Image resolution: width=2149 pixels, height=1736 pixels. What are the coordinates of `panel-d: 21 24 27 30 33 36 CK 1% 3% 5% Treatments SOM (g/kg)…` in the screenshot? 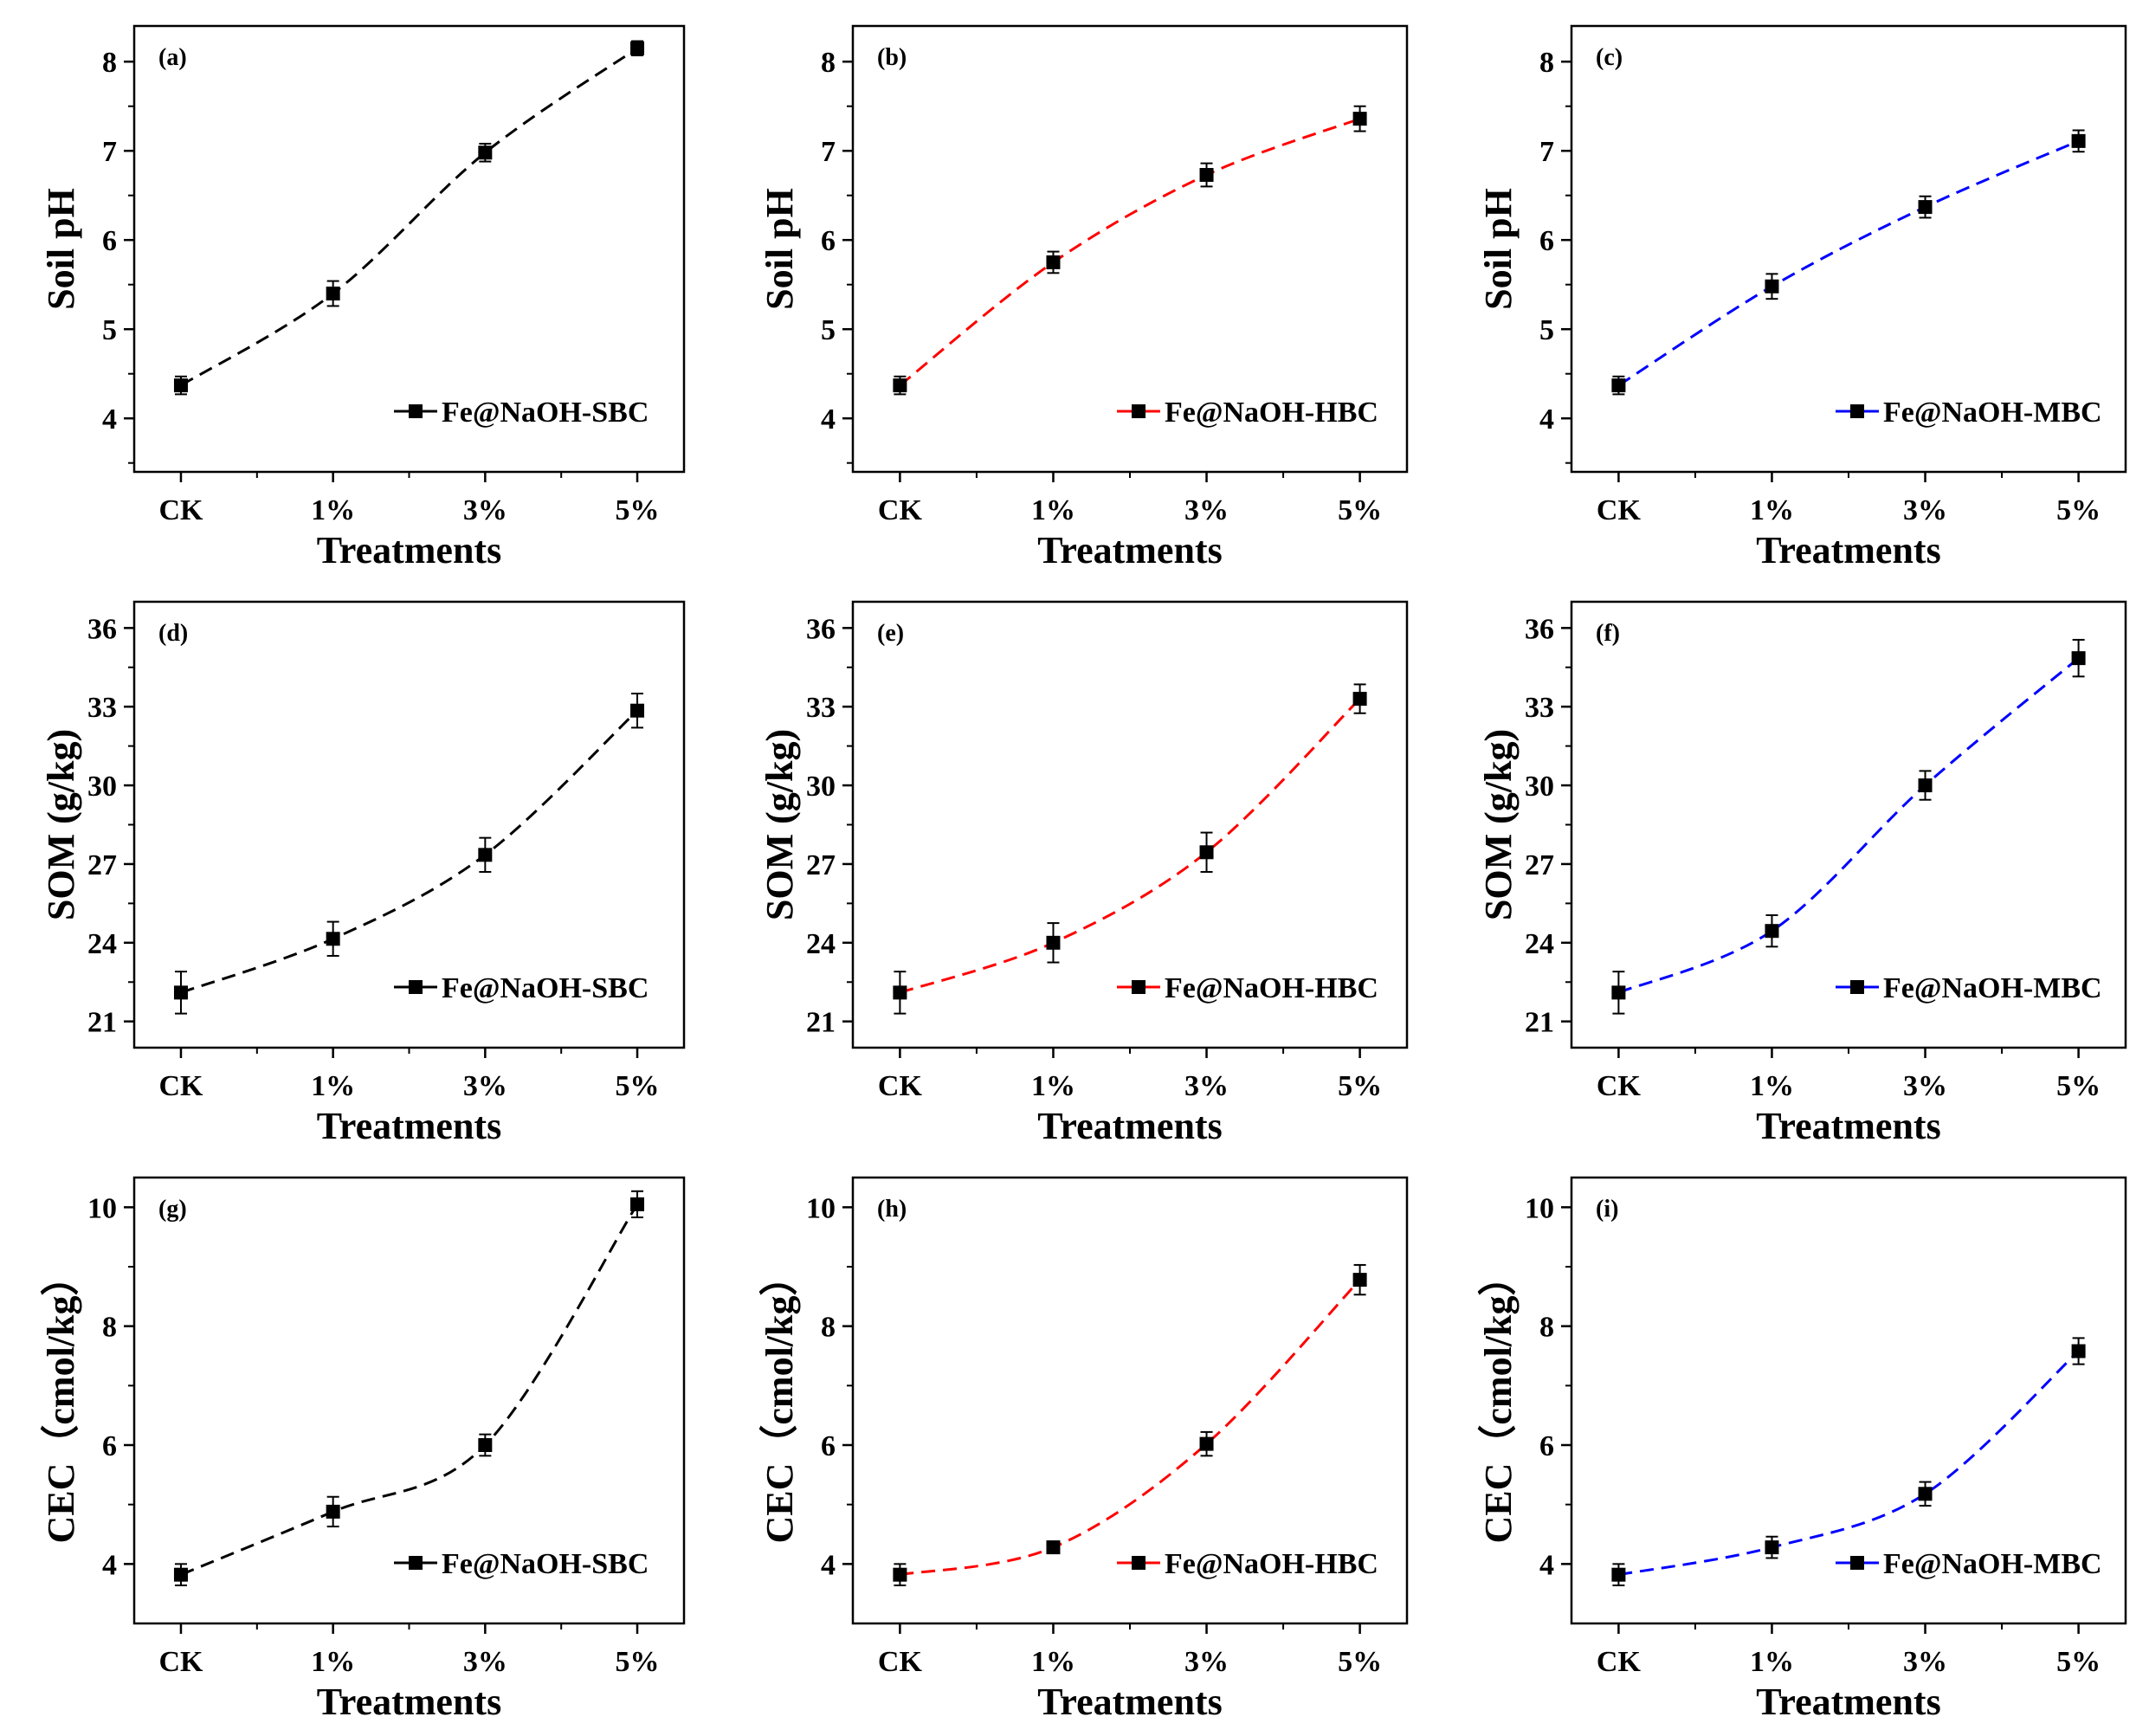 It's located at (363, 873).